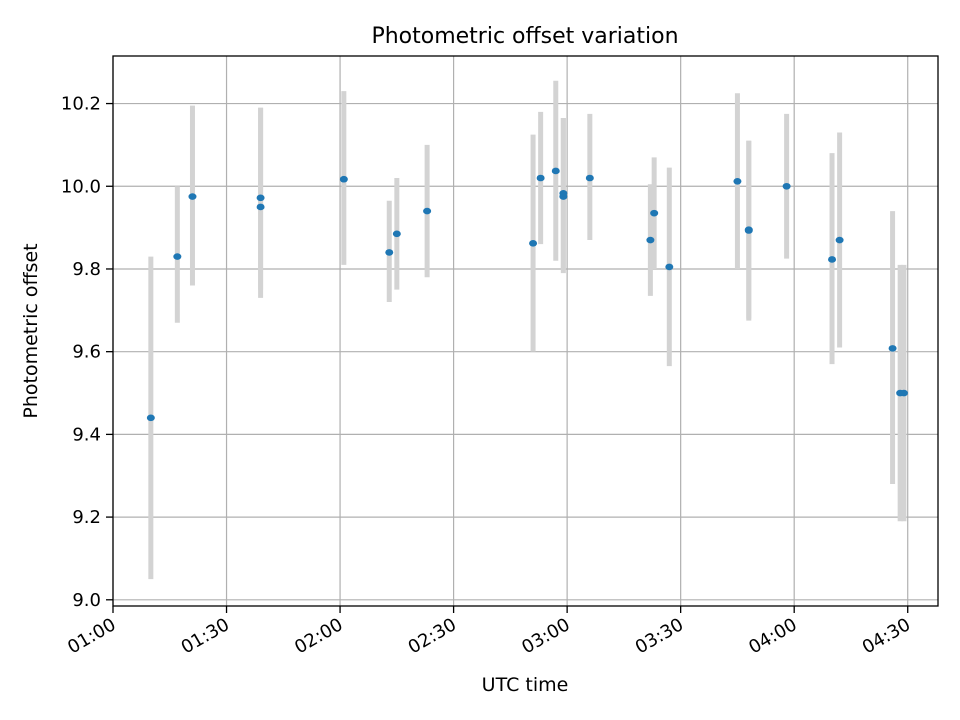  Describe the element at coordinates (81, 104) in the screenshot. I see `y-tick-label: 10.2` at that location.